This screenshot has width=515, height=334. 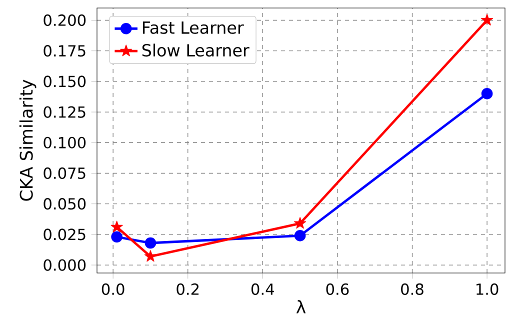 What do you see at coordinates (337, 289) in the screenshot?
I see `x-tick-label: 0.6` at bounding box center [337, 289].